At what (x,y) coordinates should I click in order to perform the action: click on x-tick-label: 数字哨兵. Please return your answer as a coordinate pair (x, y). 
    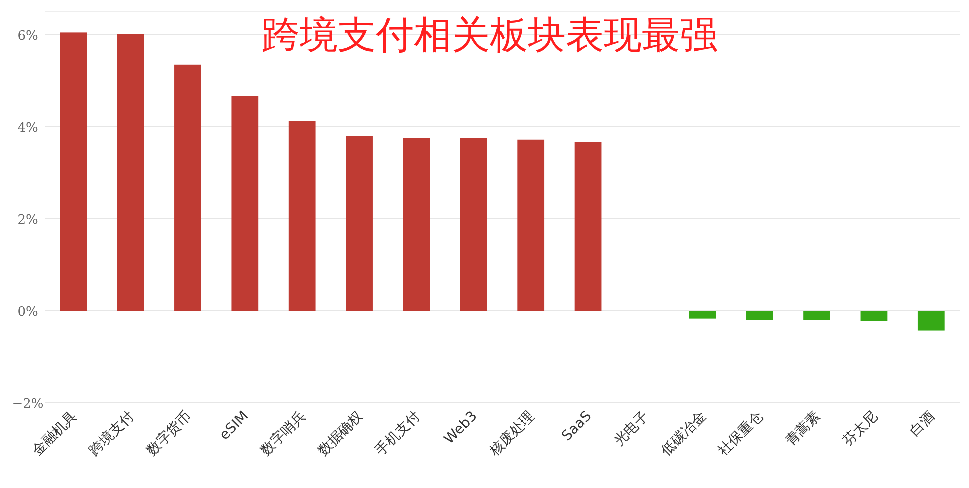
    Looking at the image, I should click on (284, 434).